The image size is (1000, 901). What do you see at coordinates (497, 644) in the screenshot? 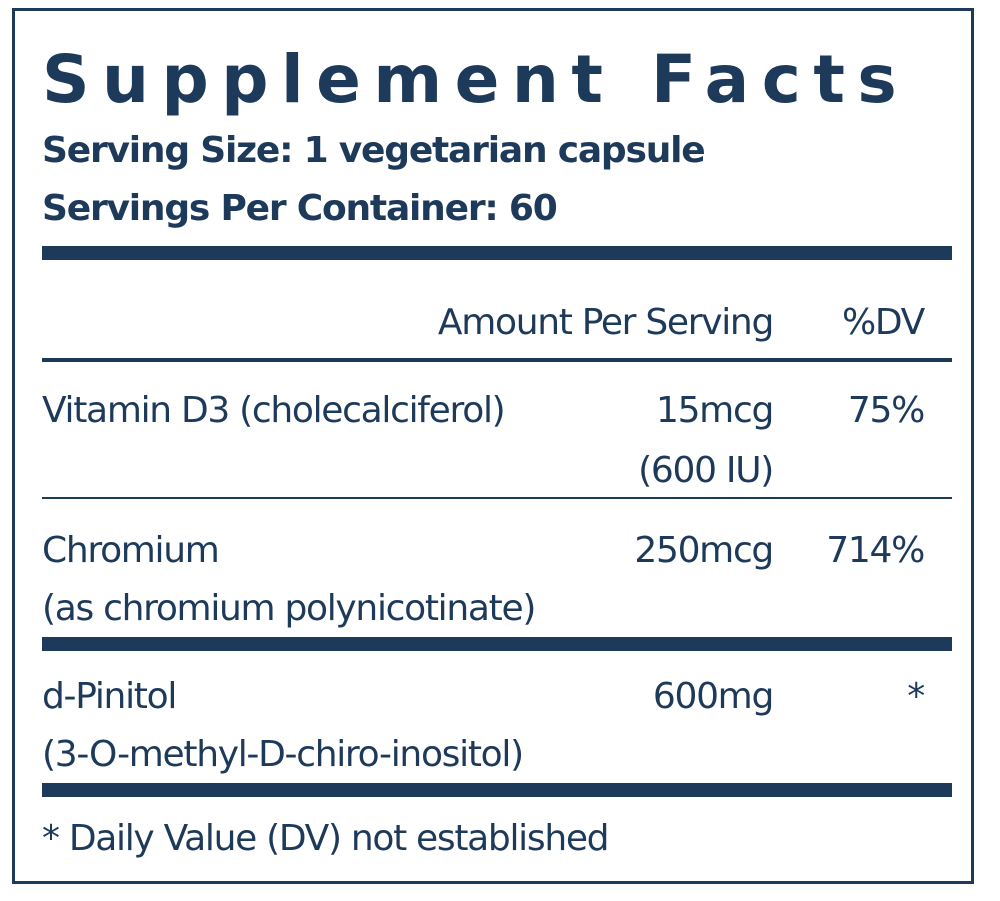
I see `thick-divider-middle` at bounding box center [497, 644].